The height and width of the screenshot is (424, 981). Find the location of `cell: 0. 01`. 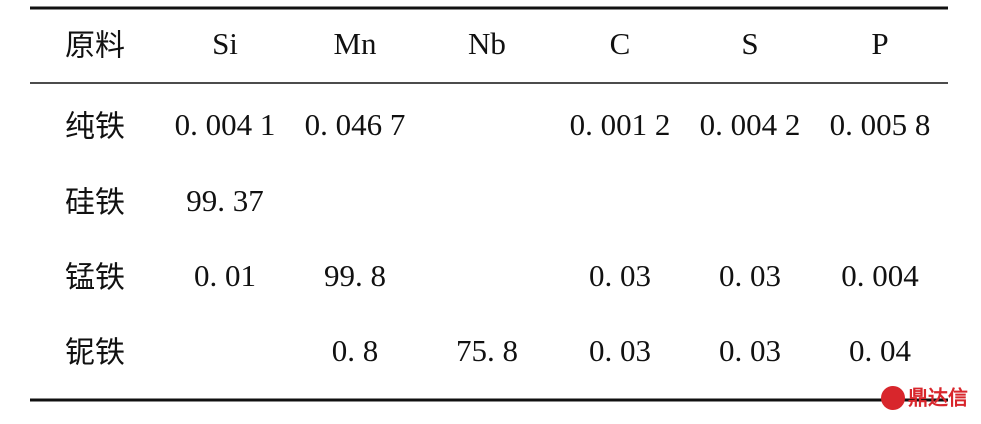

cell: 0. 01 is located at coordinates (225, 275).